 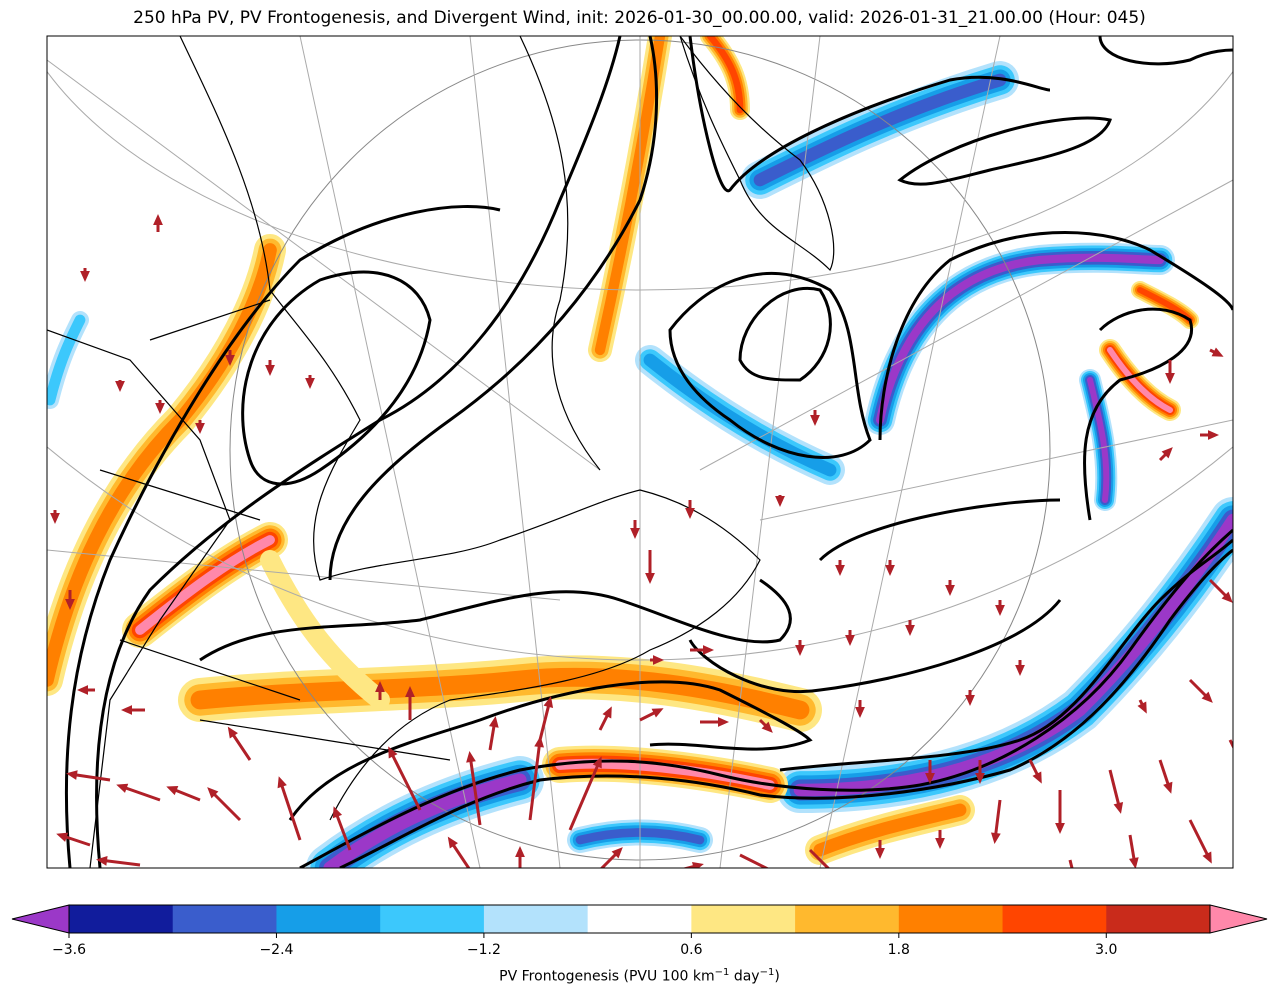 I want to click on colorbar-tick-label: −3.6, so click(x=69, y=950).